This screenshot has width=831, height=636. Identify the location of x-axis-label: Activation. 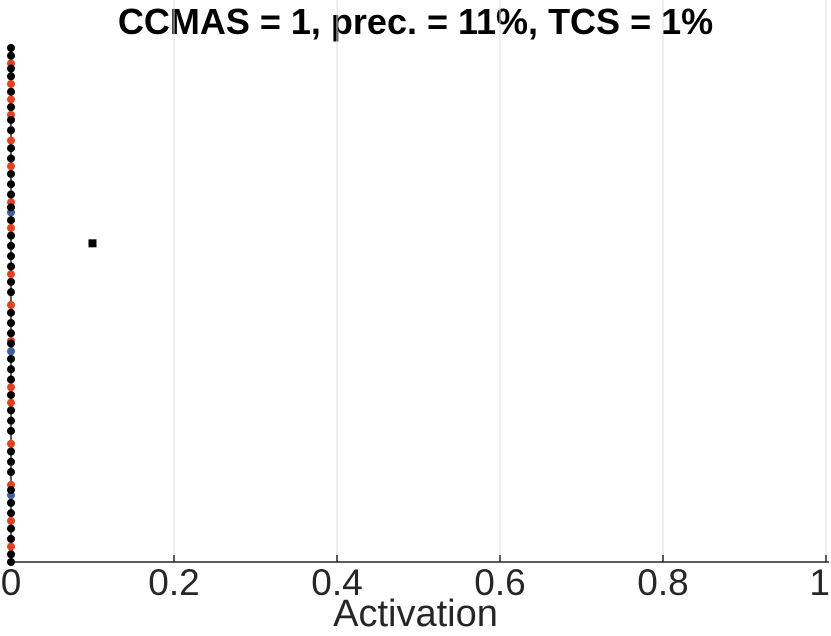
(415, 614).